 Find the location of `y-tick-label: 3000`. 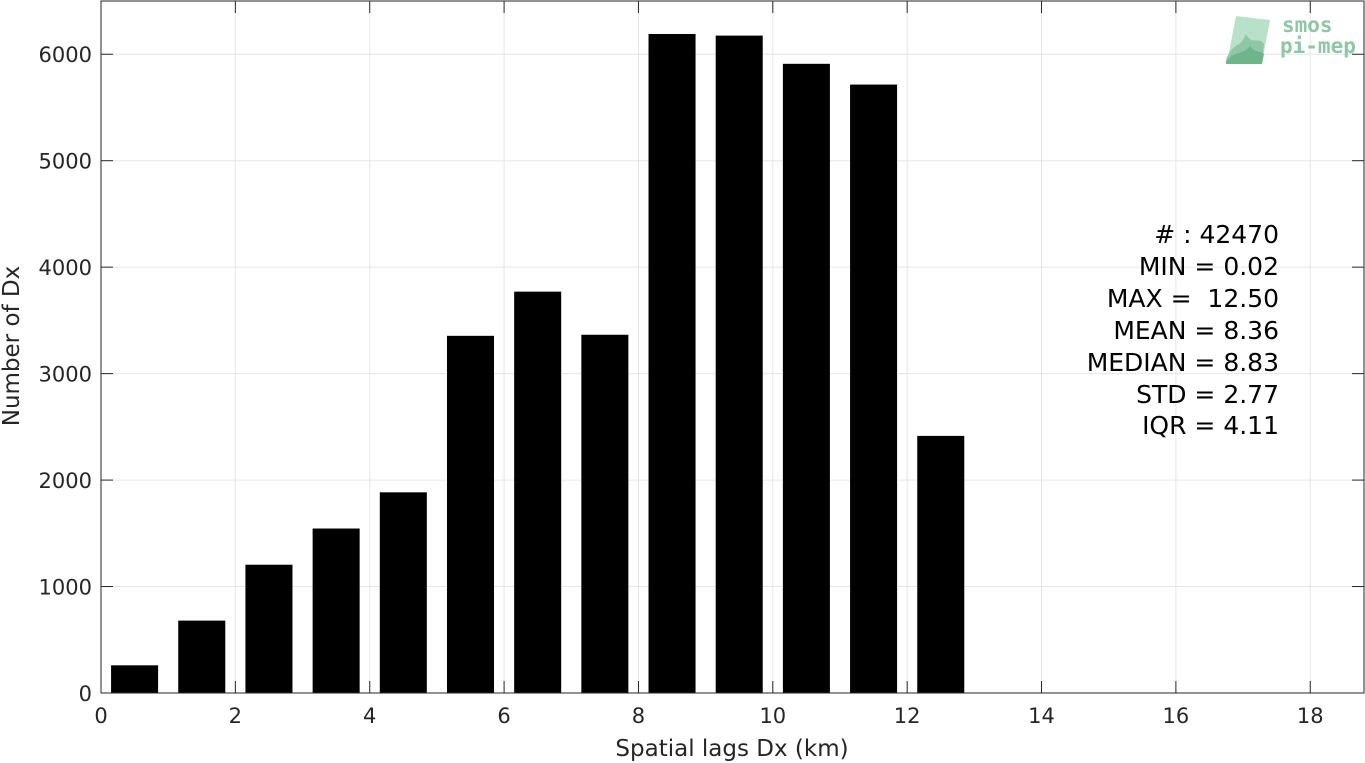

y-tick-label: 3000 is located at coordinates (65, 375).